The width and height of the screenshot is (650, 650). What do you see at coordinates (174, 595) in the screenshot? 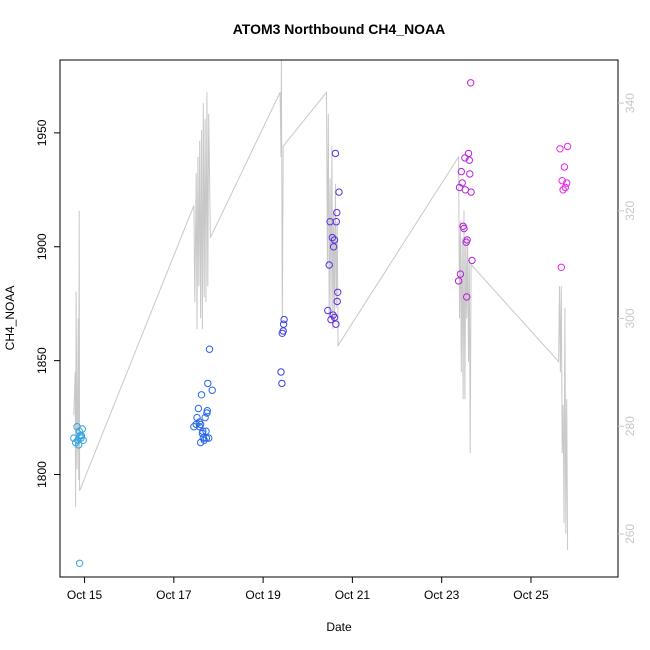
I see `x-tick-label: Oct 17` at bounding box center [174, 595].